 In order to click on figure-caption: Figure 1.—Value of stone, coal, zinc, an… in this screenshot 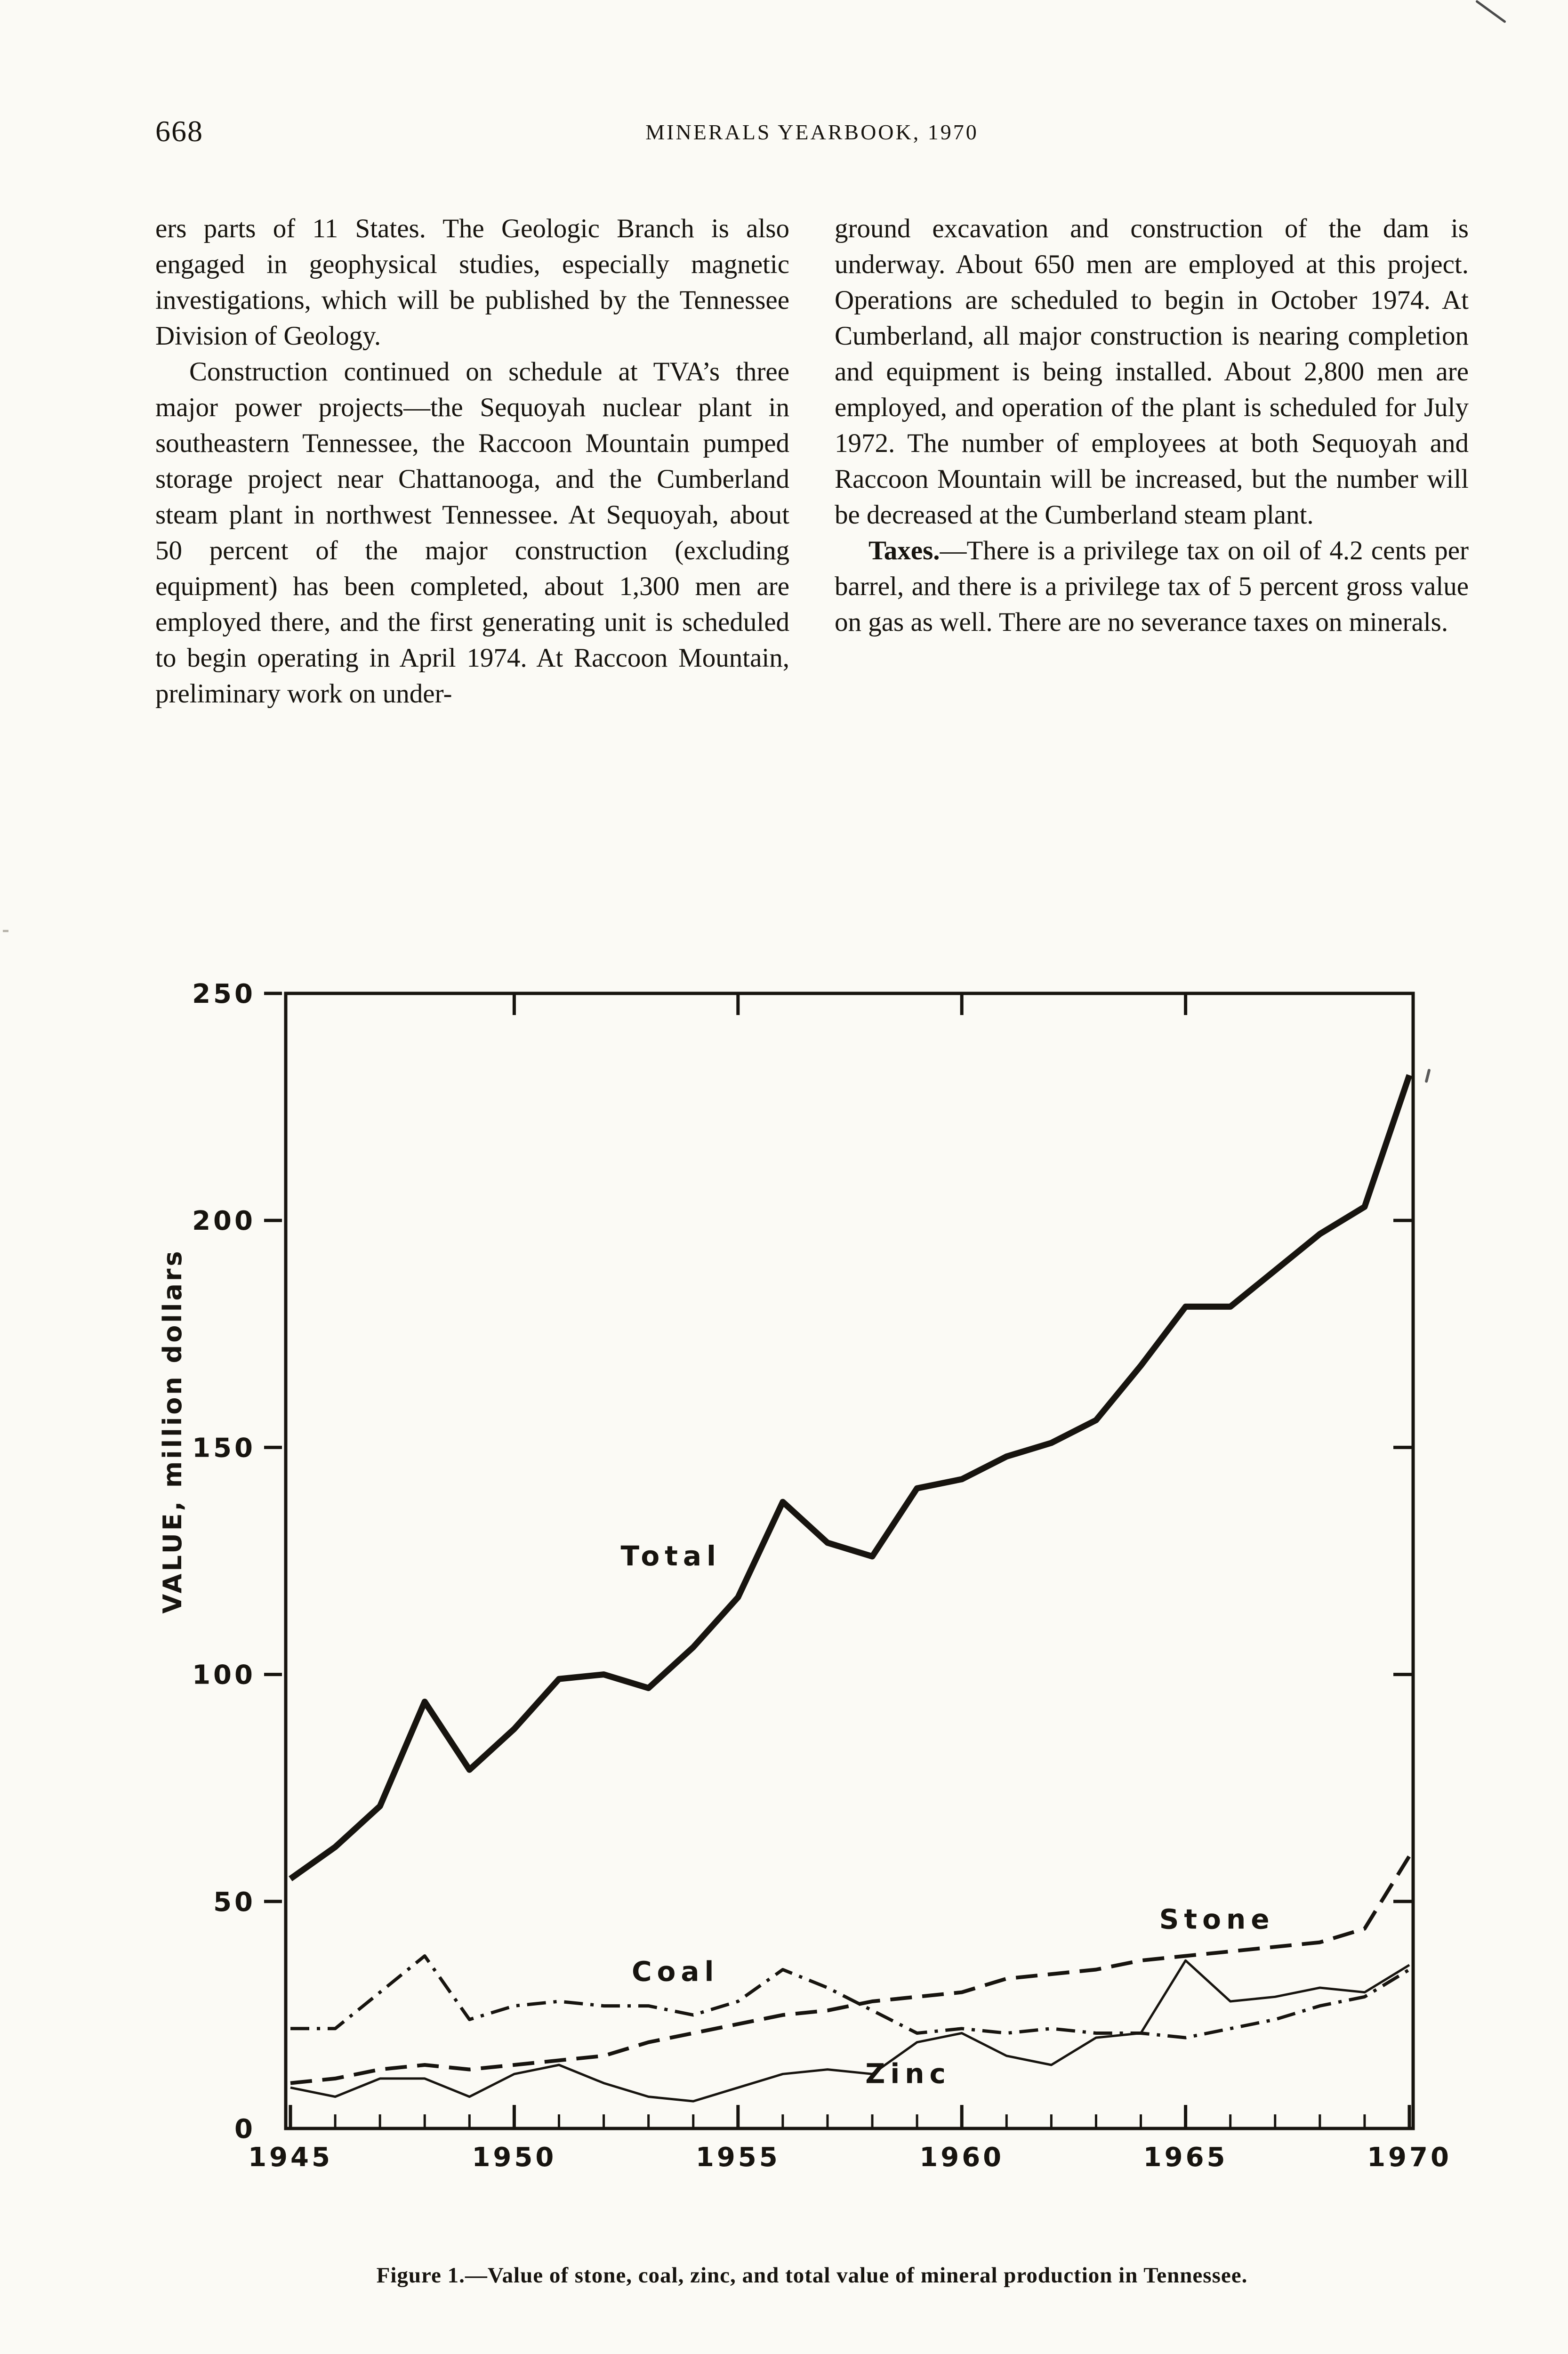, I will do `click(812, 2275)`.